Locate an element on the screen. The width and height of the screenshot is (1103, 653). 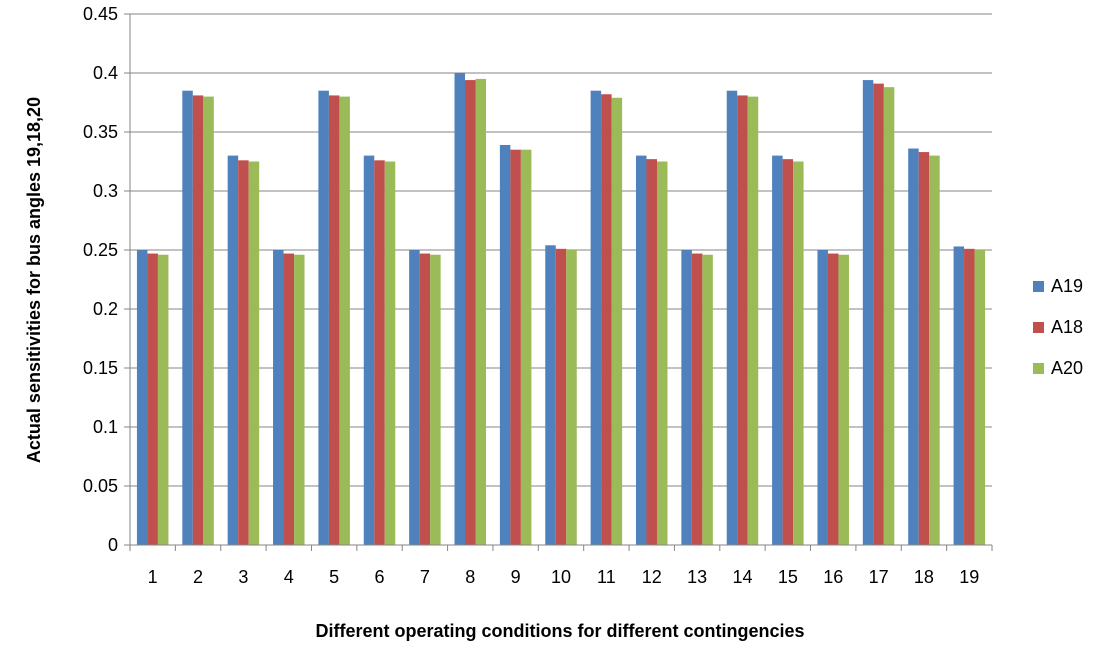
x-tick-label: 15 is located at coordinates (788, 577).